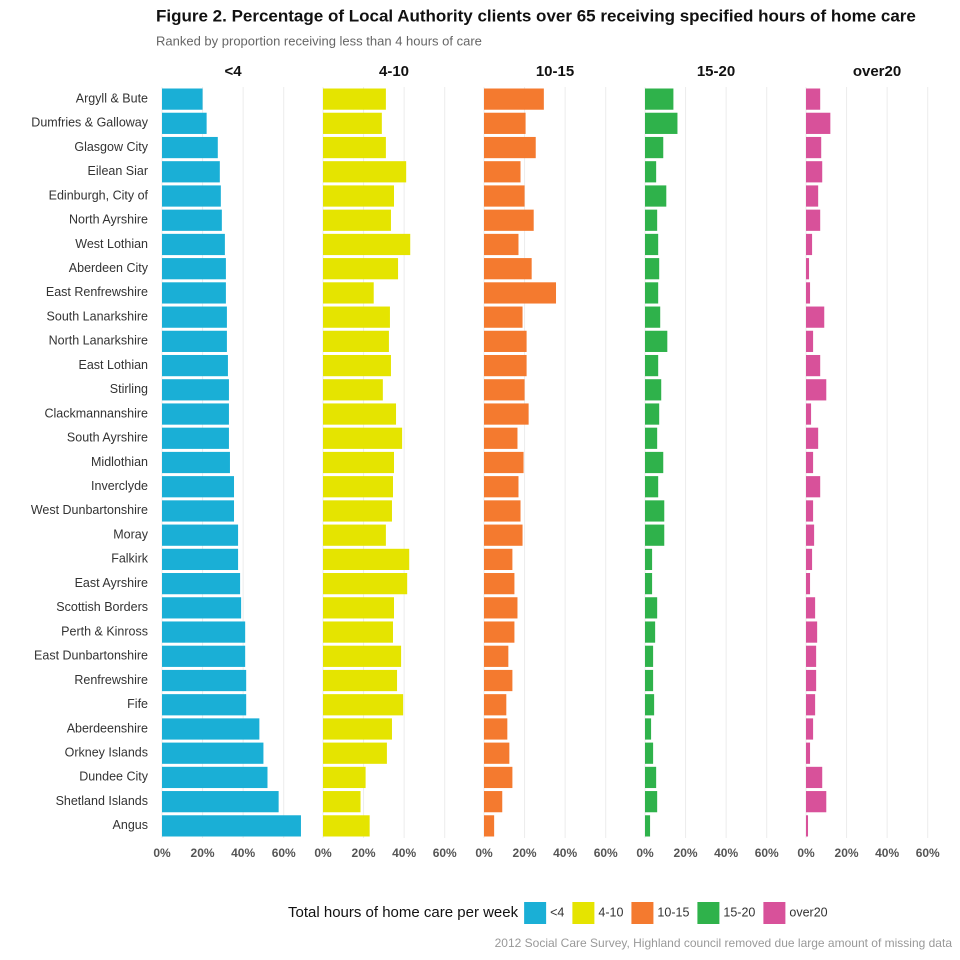 This screenshot has width=960, height=960. What do you see at coordinates (130, 559) in the screenshot?
I see `y-tick-label: Falkirk` at bounding box center [130, 559].